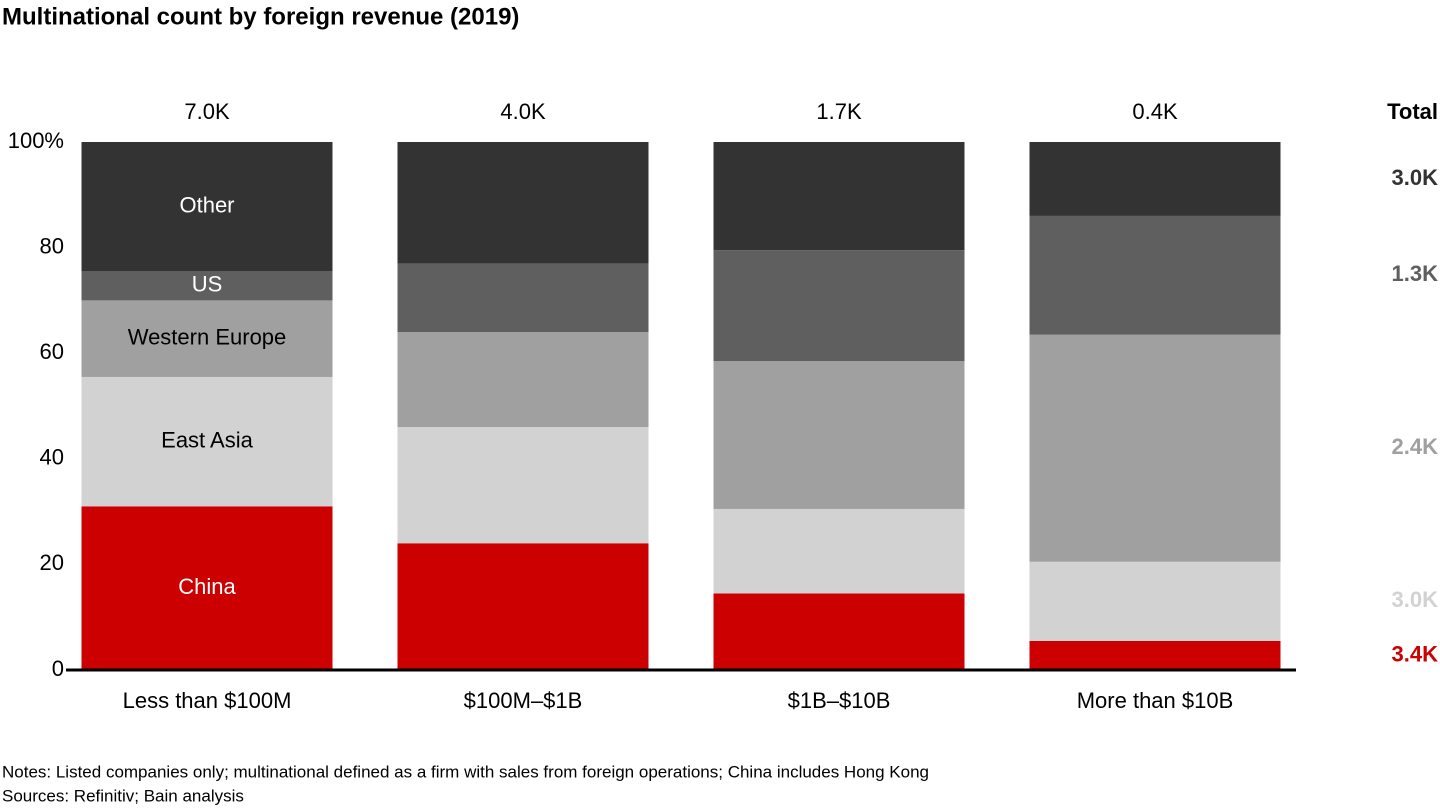 Image resolution: width=1440 pixels, height=810 pixels. I want to click on segment-label: Western Europe, so click(207, 336).